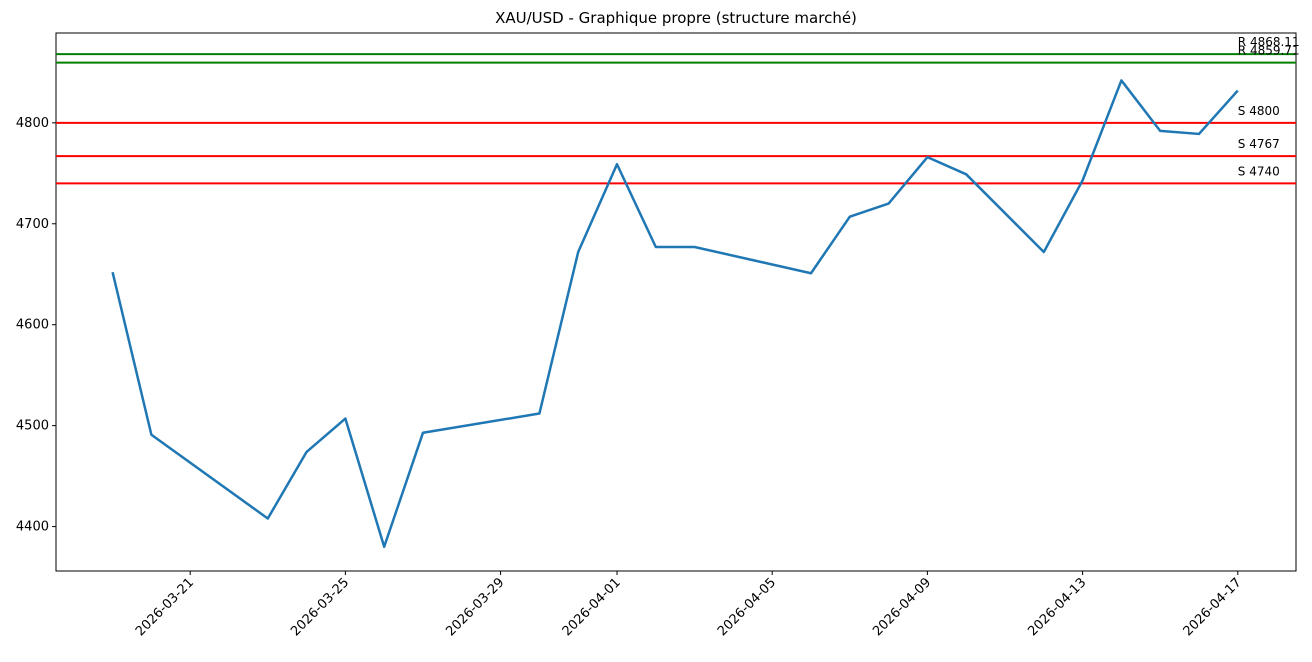 This screenshot has width=1312, height=662. Describe the element at coordinates (32, 123) in the screenshot. I see `y-tick-label: 4800` at that location.